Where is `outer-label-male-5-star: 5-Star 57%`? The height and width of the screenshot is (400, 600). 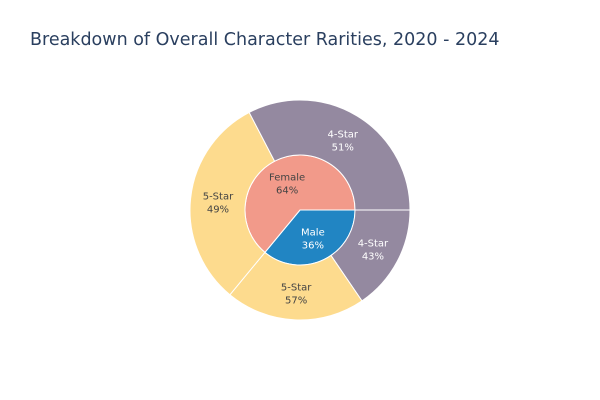 outer-label-male-5-star: 5-Star 57% is located at coordinates (296, 294).